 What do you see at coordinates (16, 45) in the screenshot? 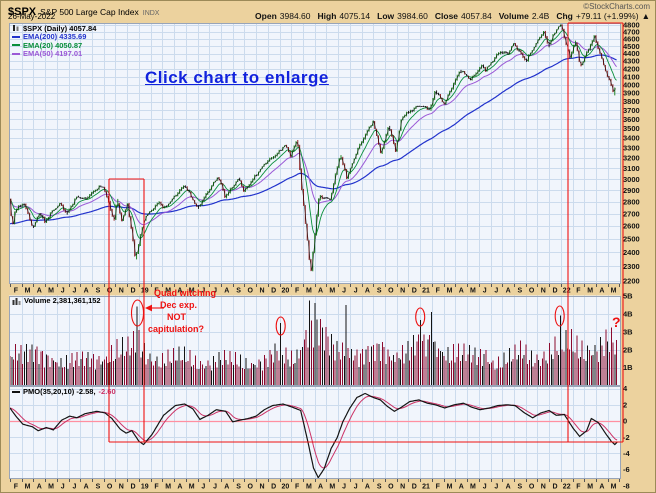
I see `ema20-swatch` at bounding box center [16, 45].